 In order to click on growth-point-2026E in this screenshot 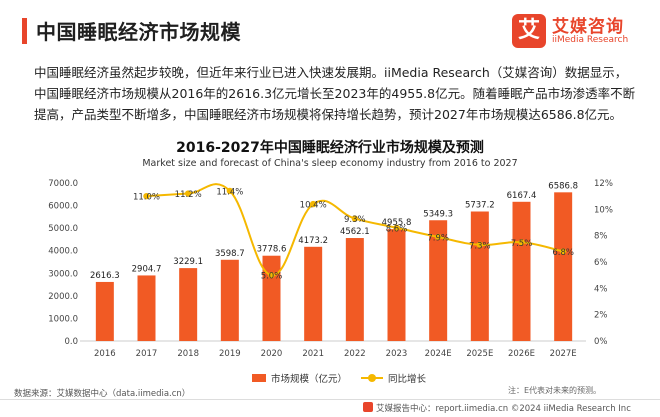, I will do `click(521, 242)`.